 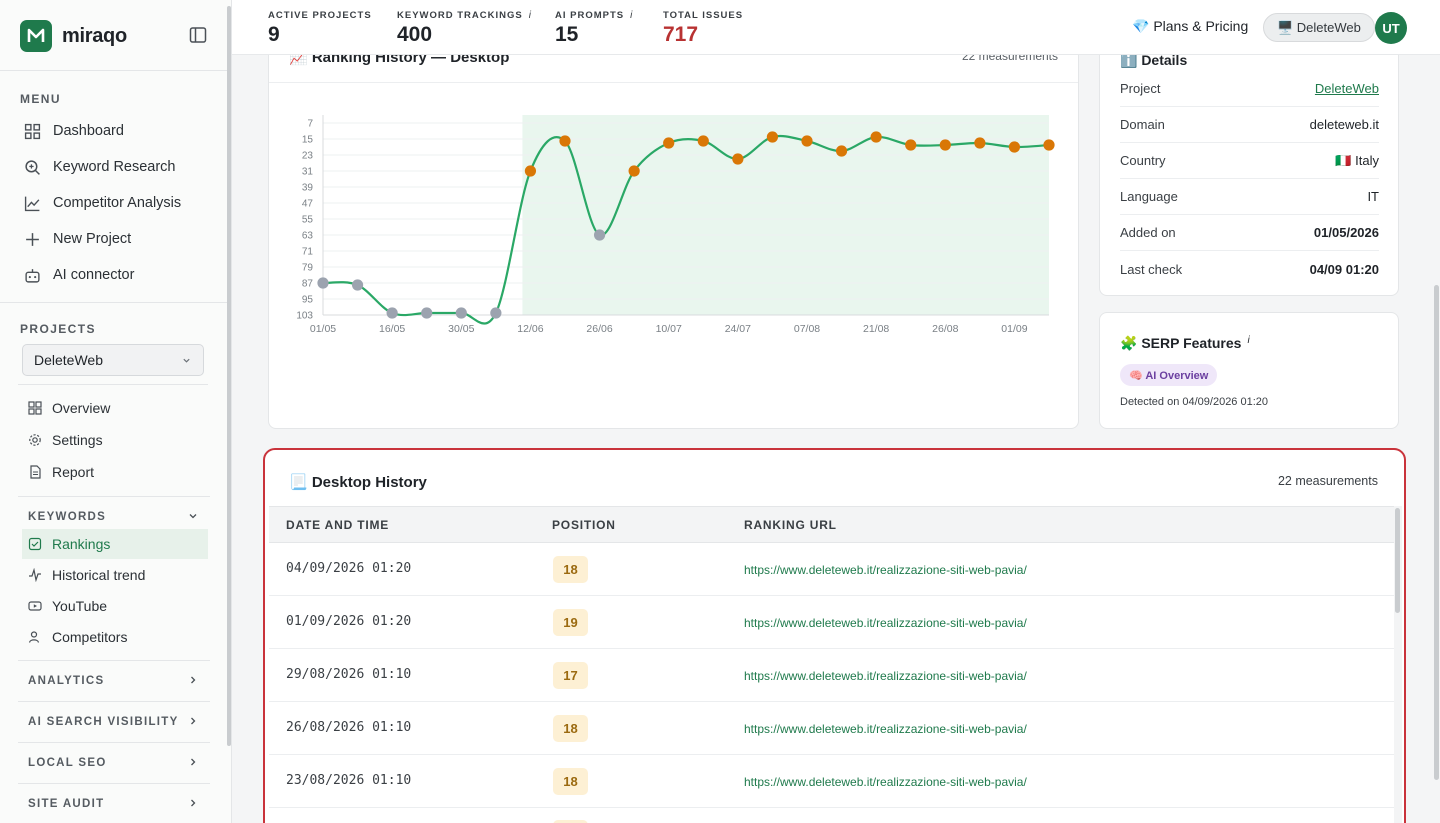 What do you see at coordinates (1391, 28) in the screenshot?
I see `avatar: UT` at bounding box center [1391, 28].